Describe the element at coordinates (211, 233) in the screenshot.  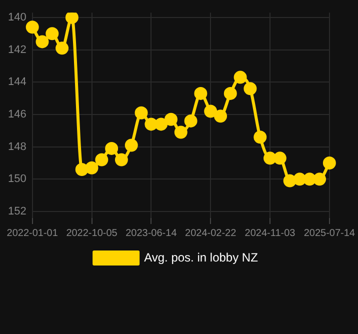
I see `x-tick-label: 2024-02-22` at that location.